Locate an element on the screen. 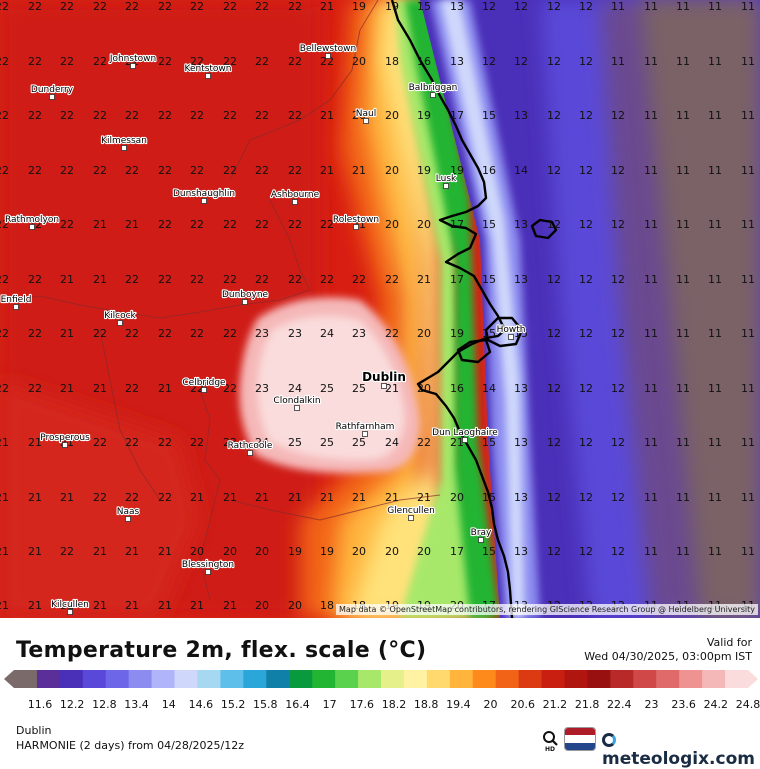 The width and height of the screenshot is (760, 769). temperature-value: 18 is located at coordinates (392, 61).